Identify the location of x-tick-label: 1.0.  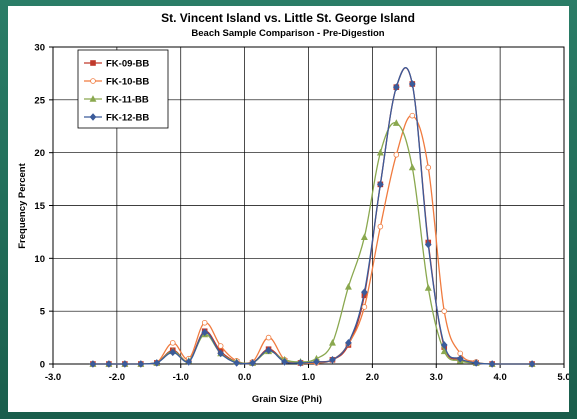
(308, 377).